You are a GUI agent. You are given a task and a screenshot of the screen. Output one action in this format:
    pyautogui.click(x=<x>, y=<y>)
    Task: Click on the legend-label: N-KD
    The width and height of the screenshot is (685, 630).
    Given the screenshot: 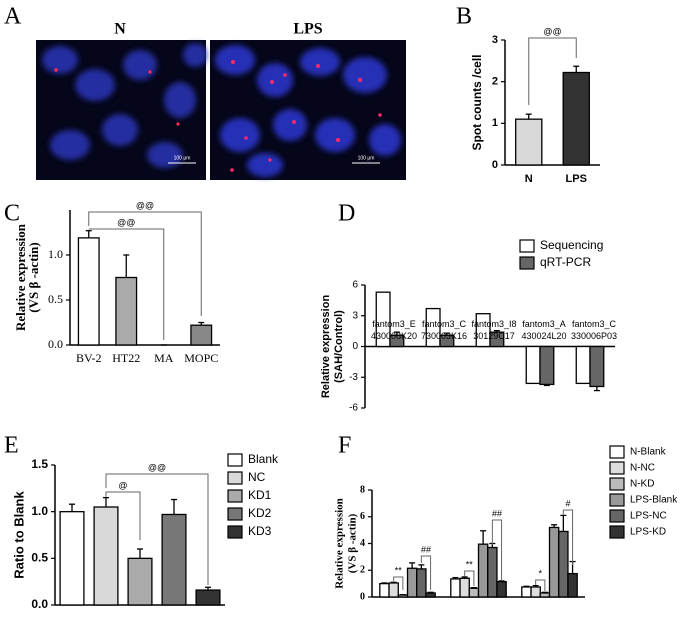 What is the action you would take?
    pyautogui.click(x=642, y=484)
    